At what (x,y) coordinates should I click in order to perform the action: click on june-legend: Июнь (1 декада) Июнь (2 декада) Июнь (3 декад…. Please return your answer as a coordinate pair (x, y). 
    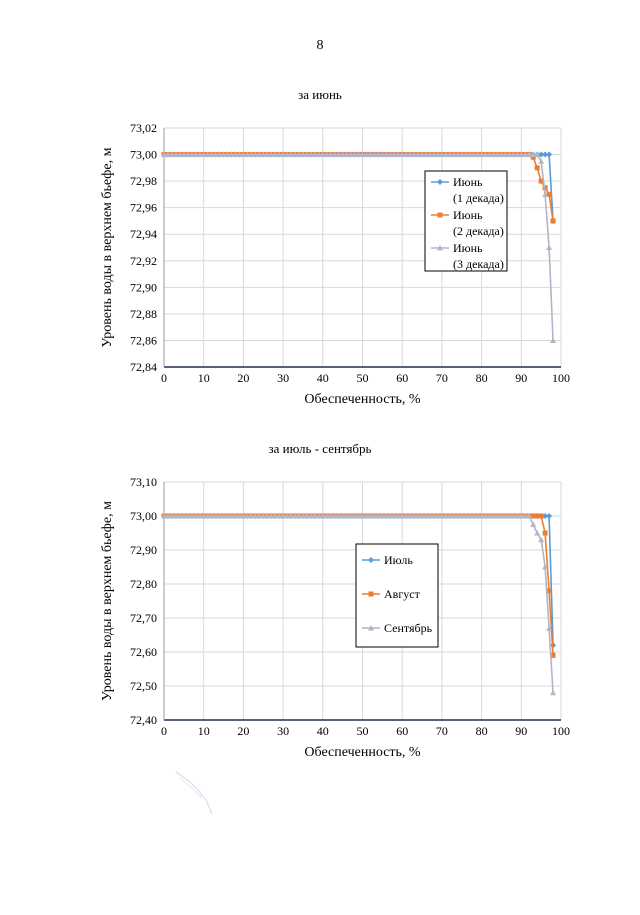
    Looking at the image, I should click on (466, 221).